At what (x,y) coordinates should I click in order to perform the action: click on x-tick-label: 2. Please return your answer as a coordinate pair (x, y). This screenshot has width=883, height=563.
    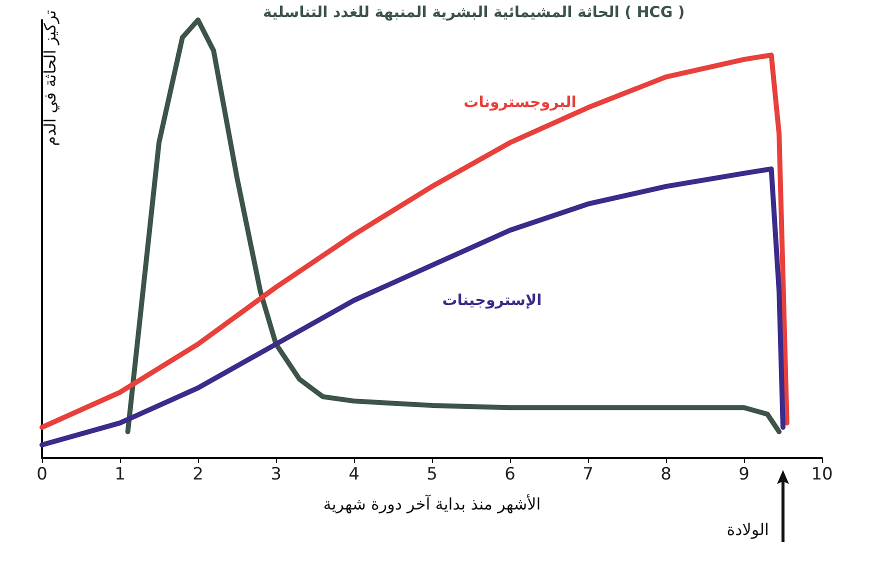
    Looking at the image, I should click on (198, 474).